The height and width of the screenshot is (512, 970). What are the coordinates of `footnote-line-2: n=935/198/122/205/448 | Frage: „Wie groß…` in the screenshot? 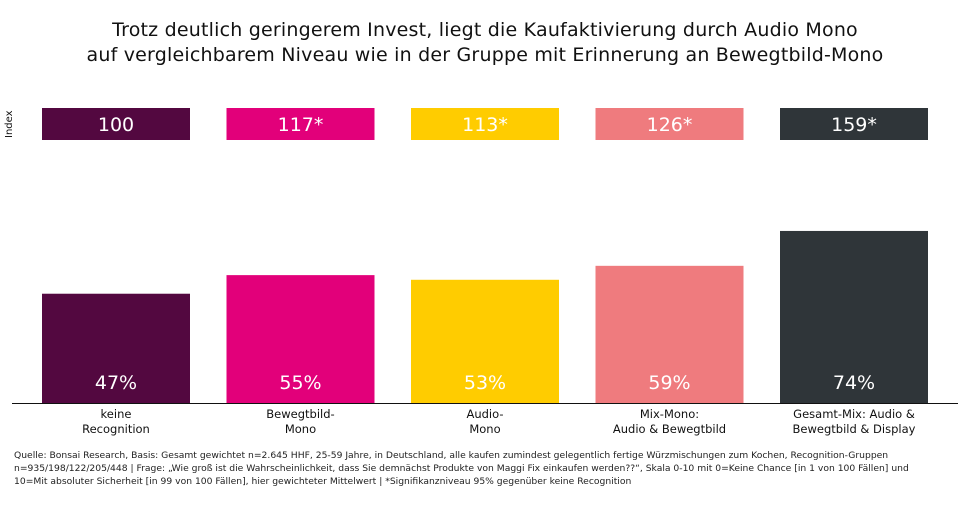 It's located at (461, 468).